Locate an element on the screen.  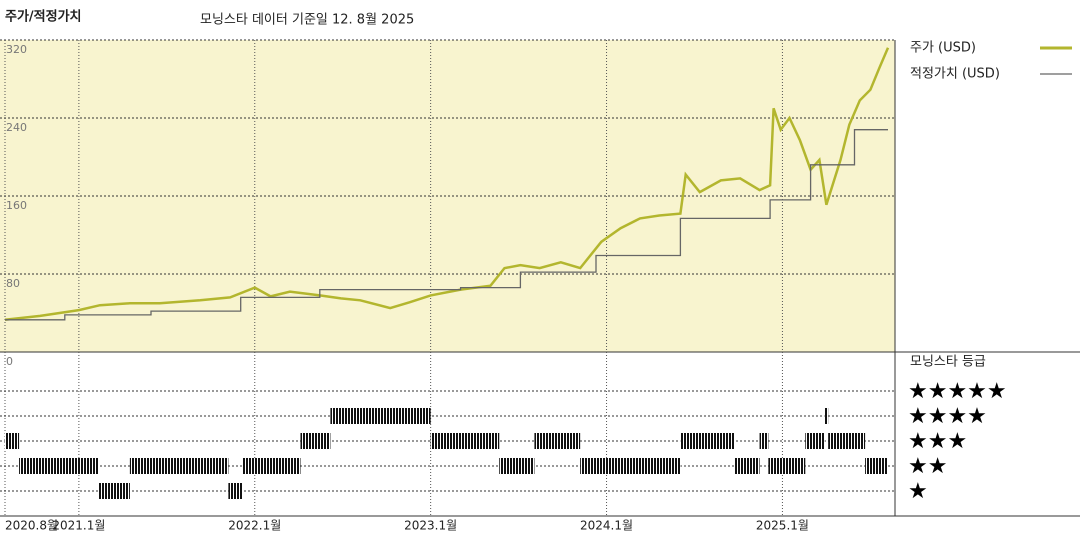
rating-label: ★★★★ is located at coordinates (947, 416).